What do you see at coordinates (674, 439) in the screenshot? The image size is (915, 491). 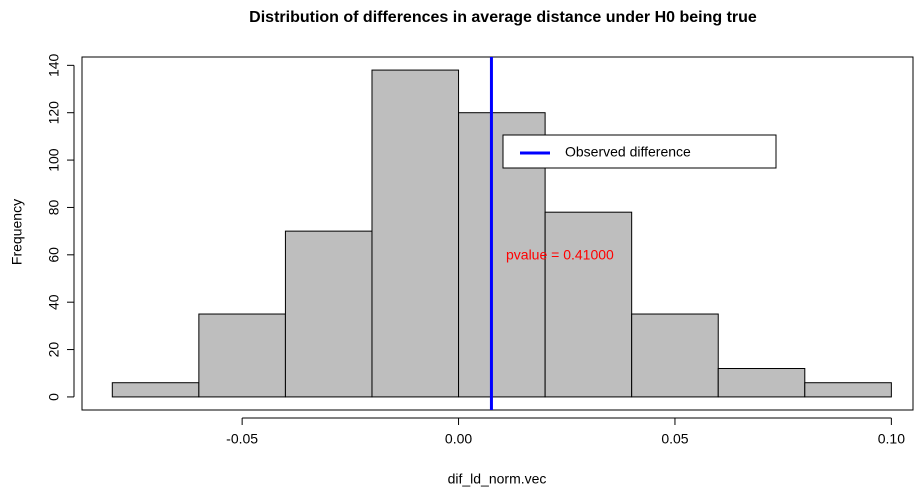 I see `x-tick-label: 0.05` at bounding box center [674, 439].